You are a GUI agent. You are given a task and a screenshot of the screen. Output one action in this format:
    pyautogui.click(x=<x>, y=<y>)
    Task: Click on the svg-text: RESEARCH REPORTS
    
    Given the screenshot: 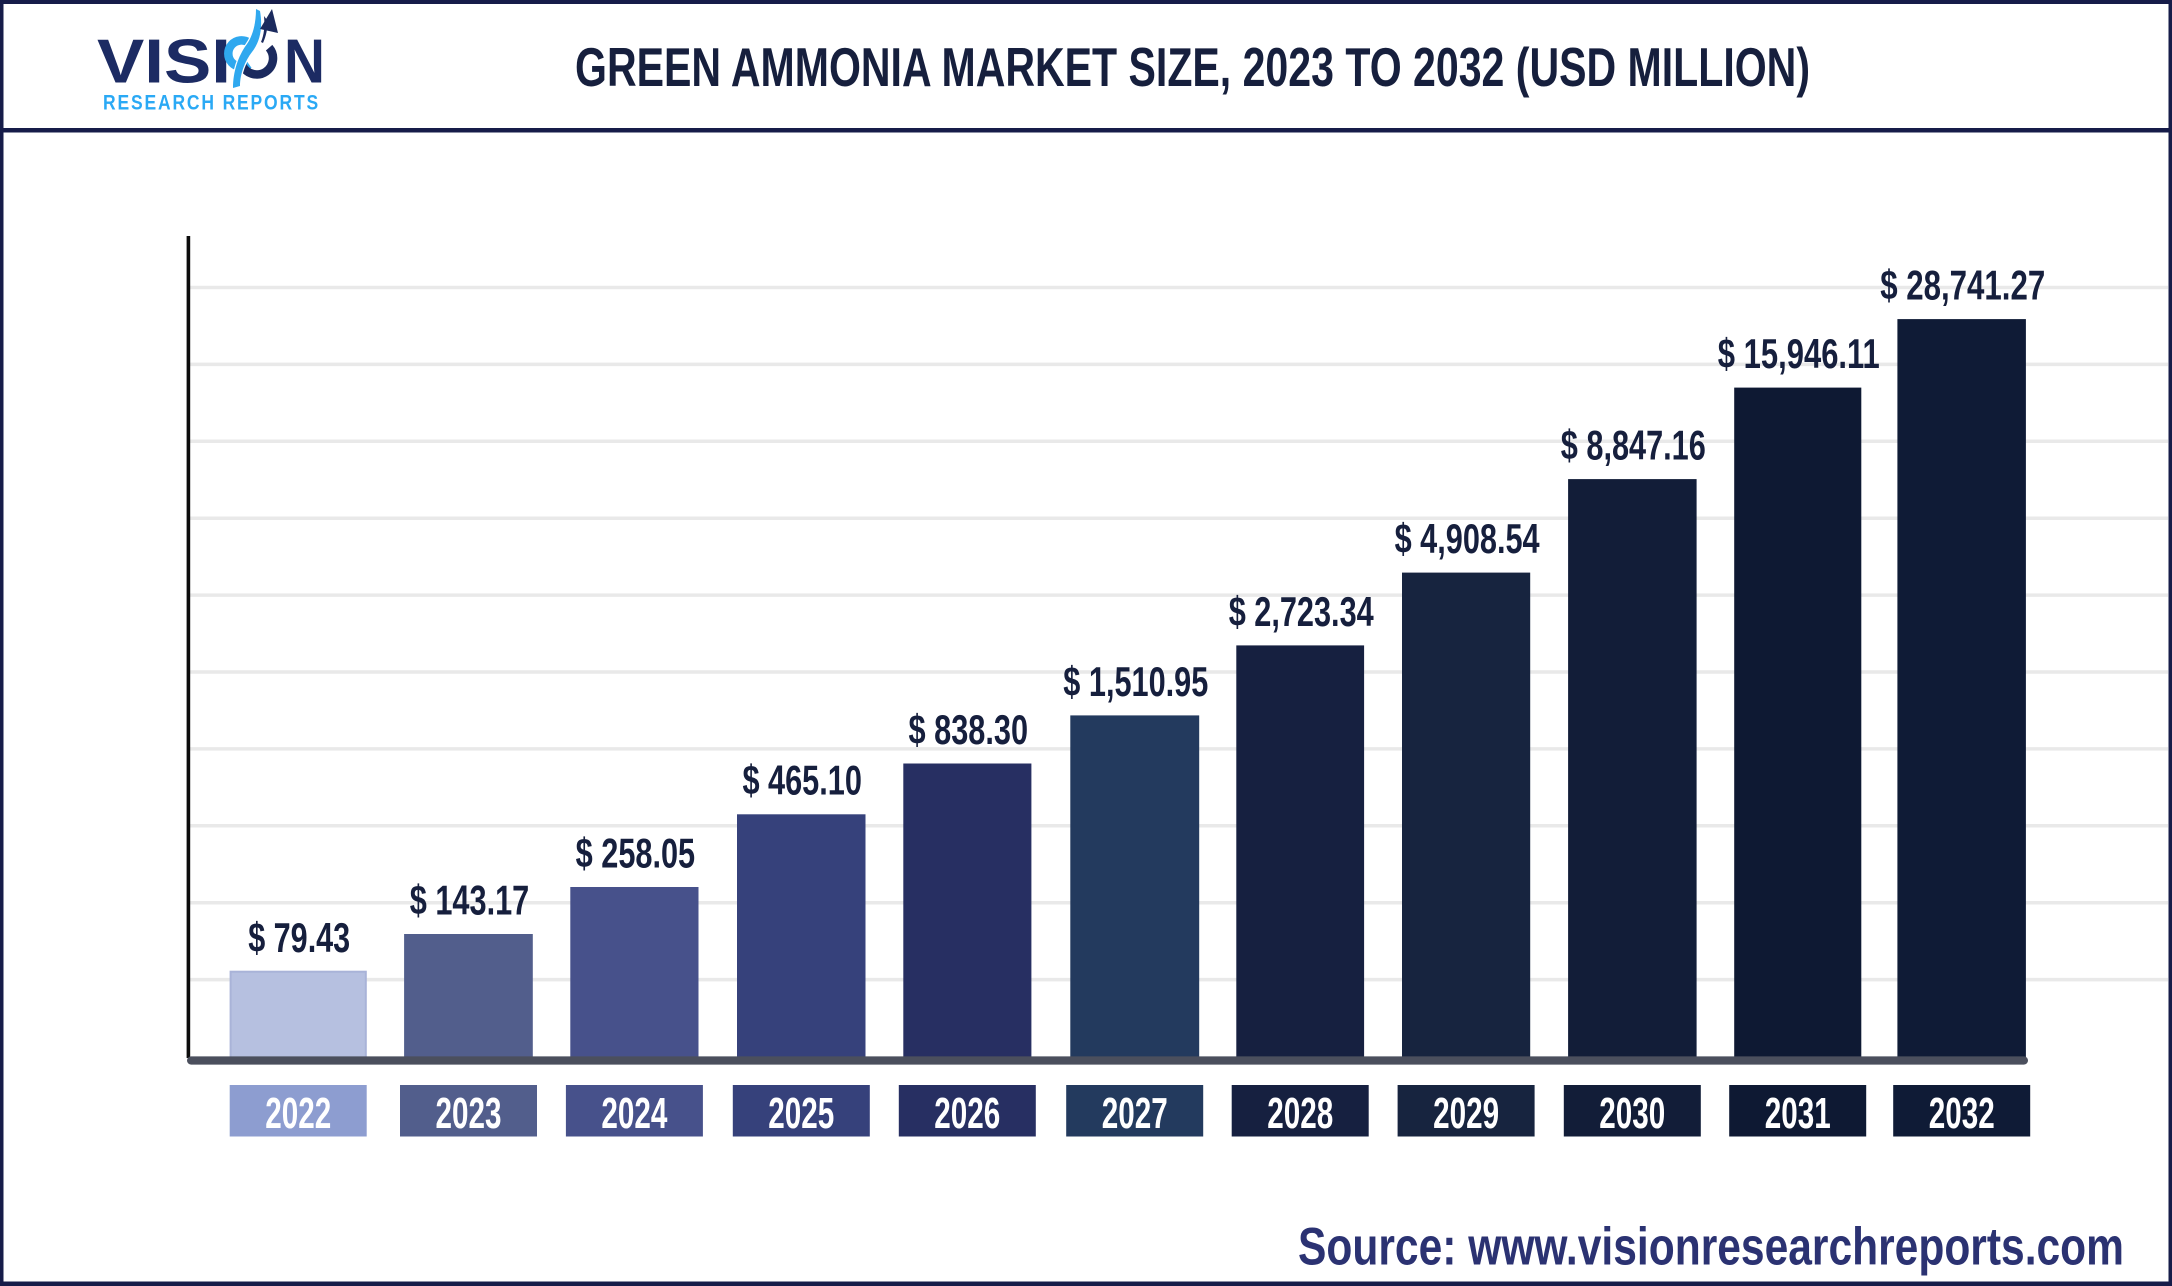 What is the action you would take?
    pyautogui.click(x=211, y=103)
    